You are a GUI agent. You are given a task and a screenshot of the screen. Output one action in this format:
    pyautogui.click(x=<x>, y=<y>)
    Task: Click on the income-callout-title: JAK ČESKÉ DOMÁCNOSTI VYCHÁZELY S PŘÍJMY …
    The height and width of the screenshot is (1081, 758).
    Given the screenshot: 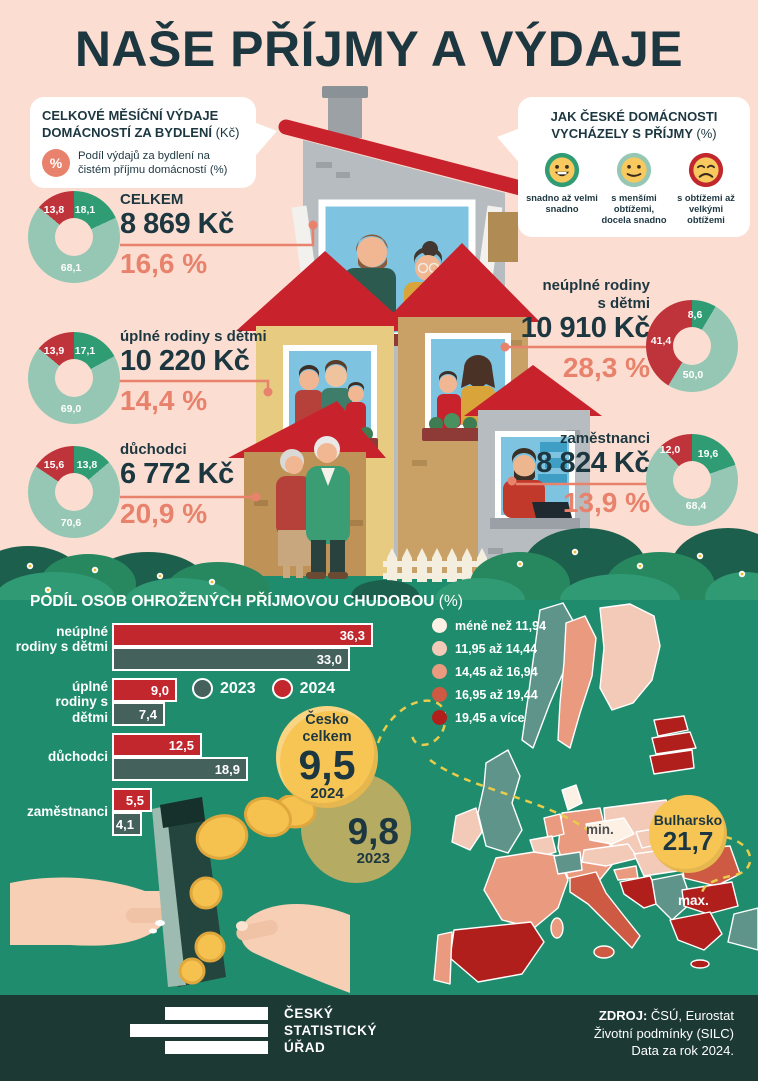 What is the action you would take?
    pyautogui.click(x=634, y=125)
    